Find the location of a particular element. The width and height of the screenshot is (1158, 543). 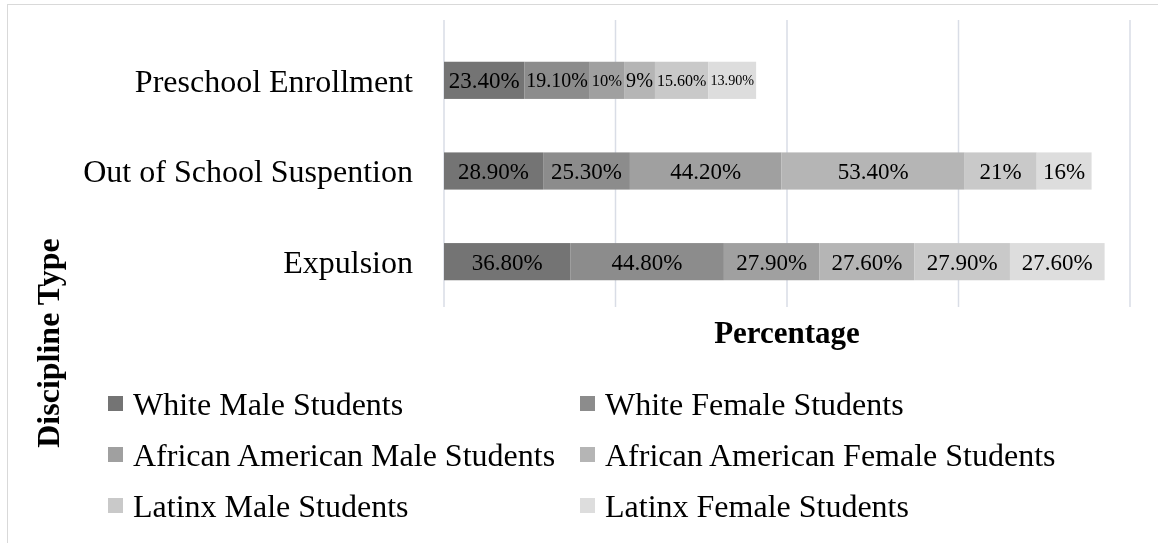

data-label: 15.60% is located at coordinates (681, 80).